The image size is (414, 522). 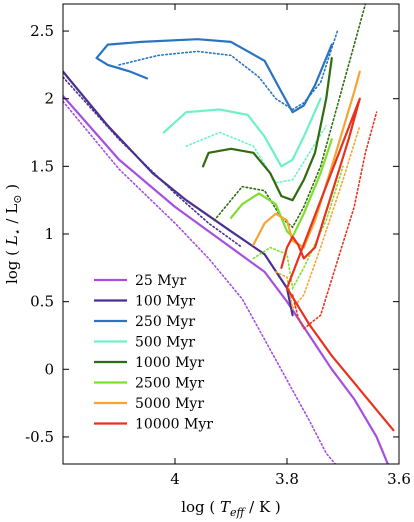 I want to click on series-5000-myr-dotted-line, so click(x=318, y=218).